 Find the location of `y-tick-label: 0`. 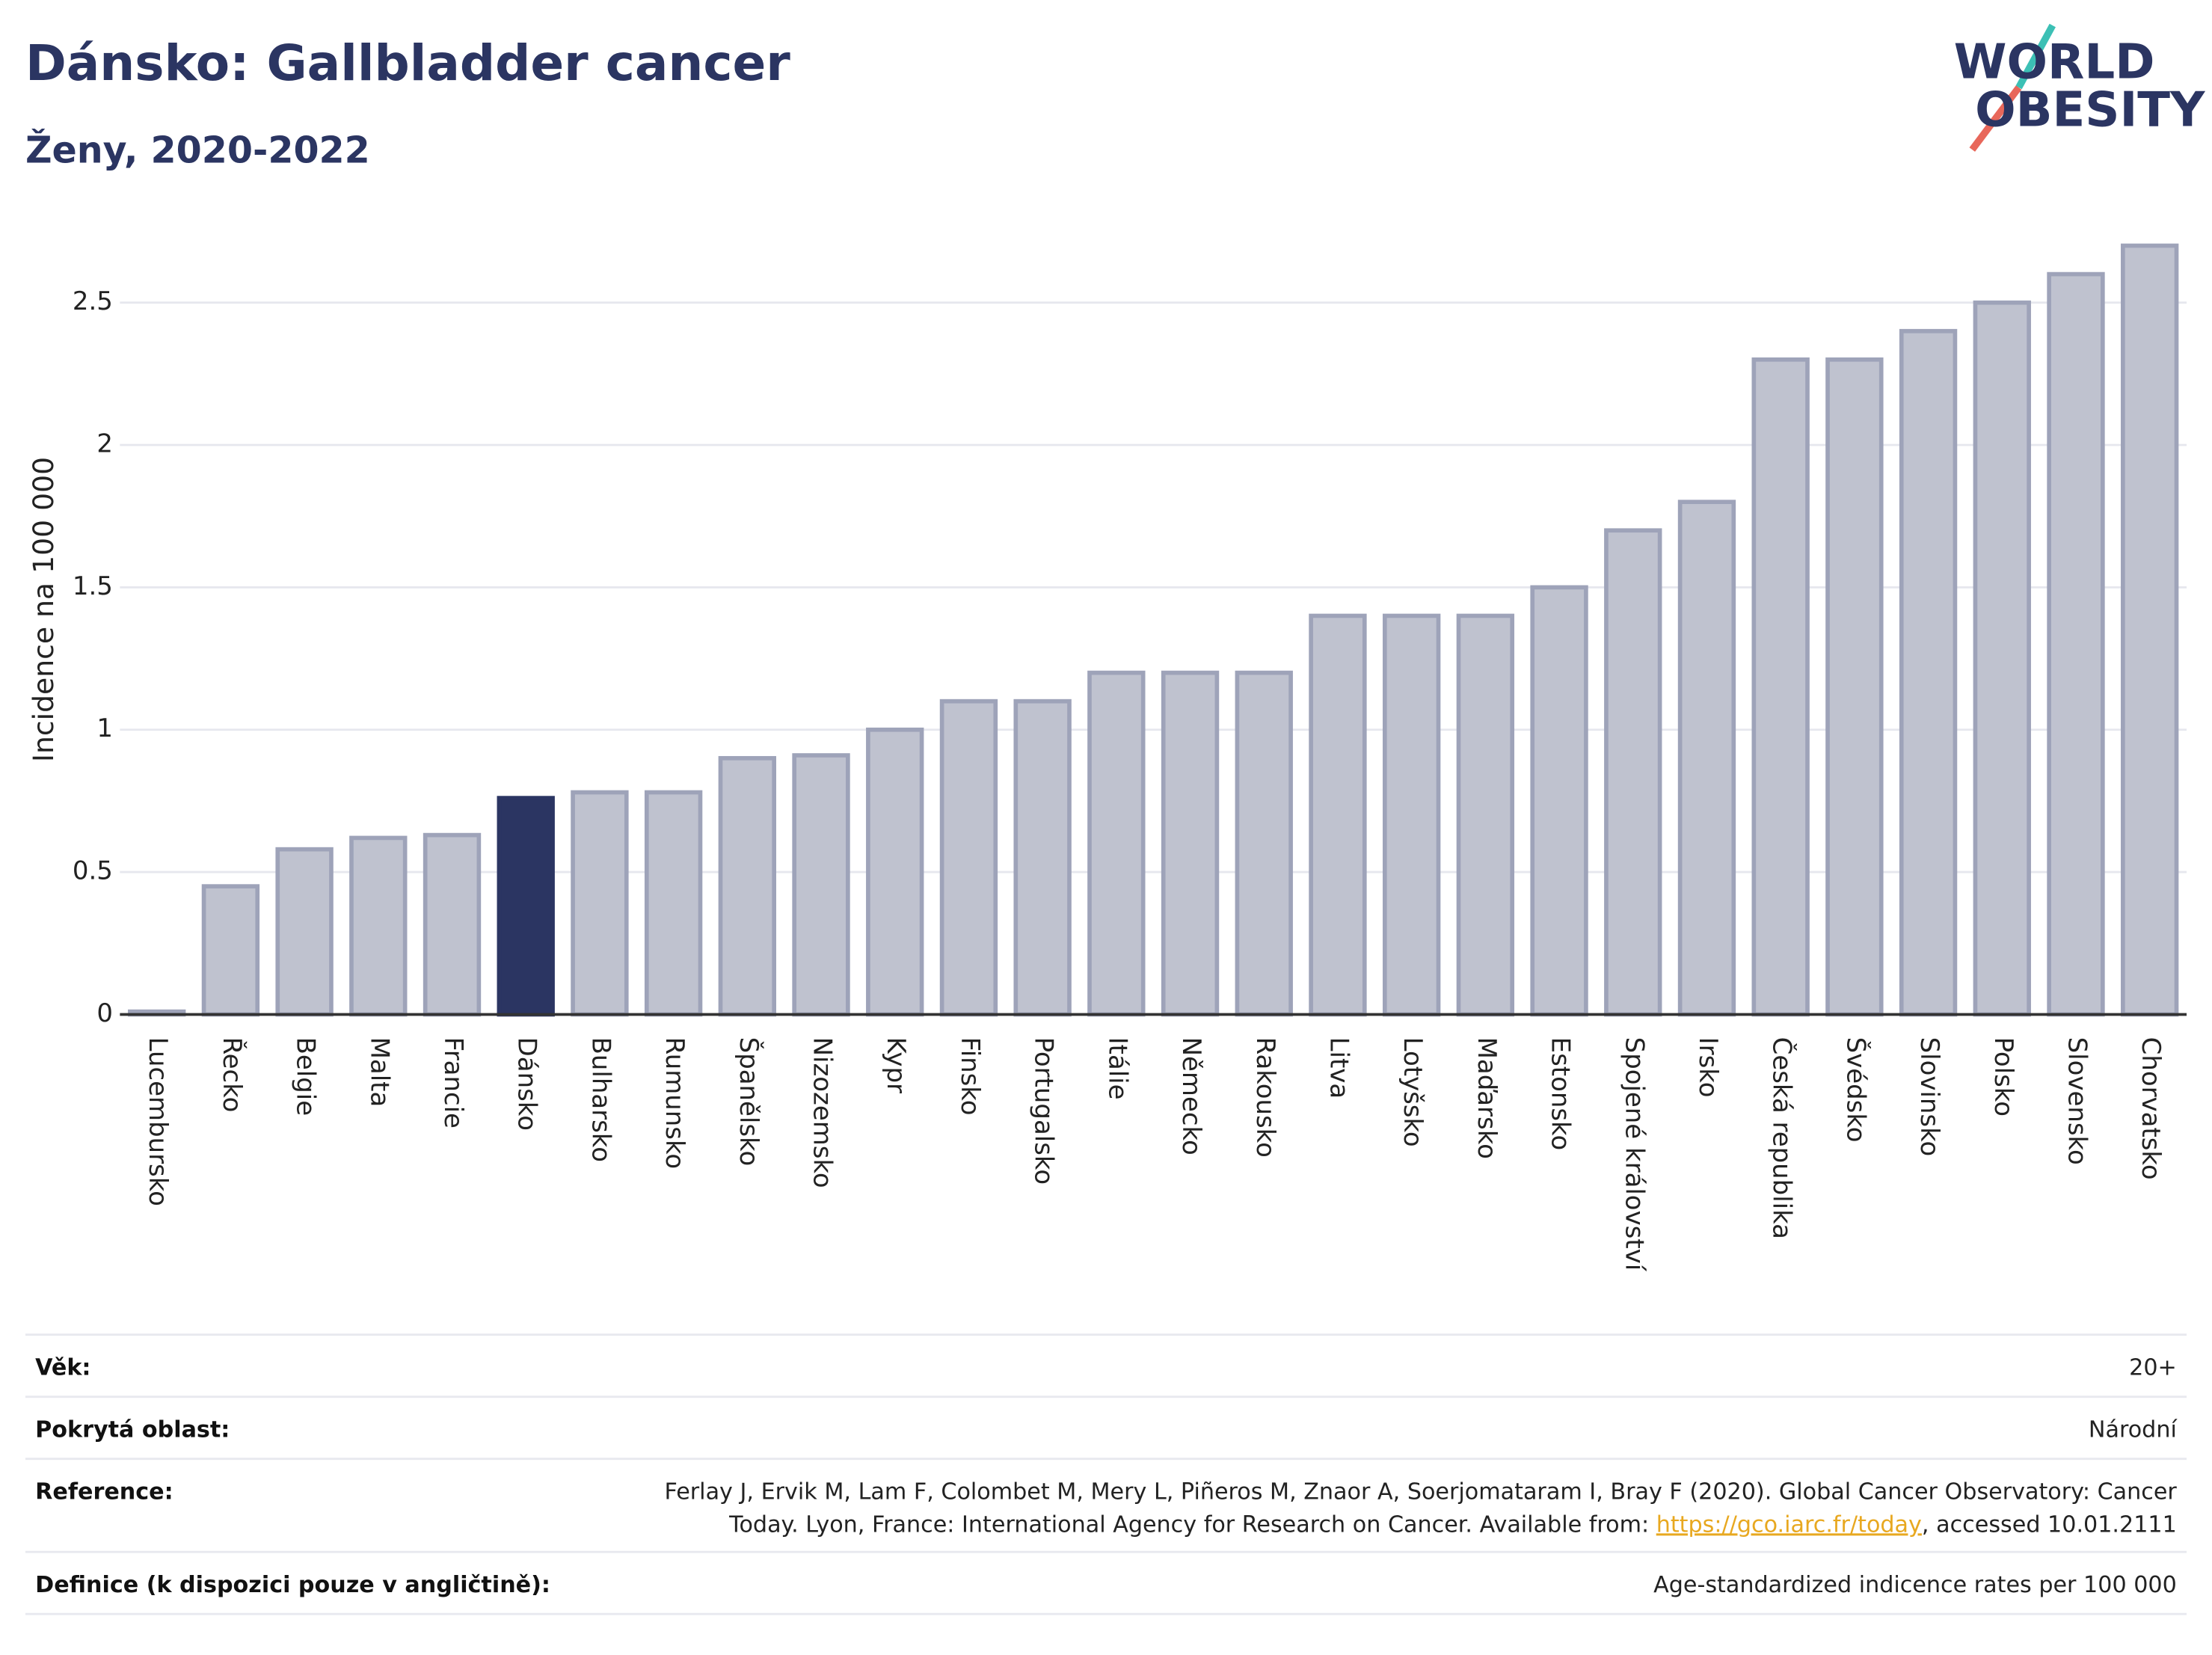

y-tick-label: 0 is located at coordinates (104, 1013).